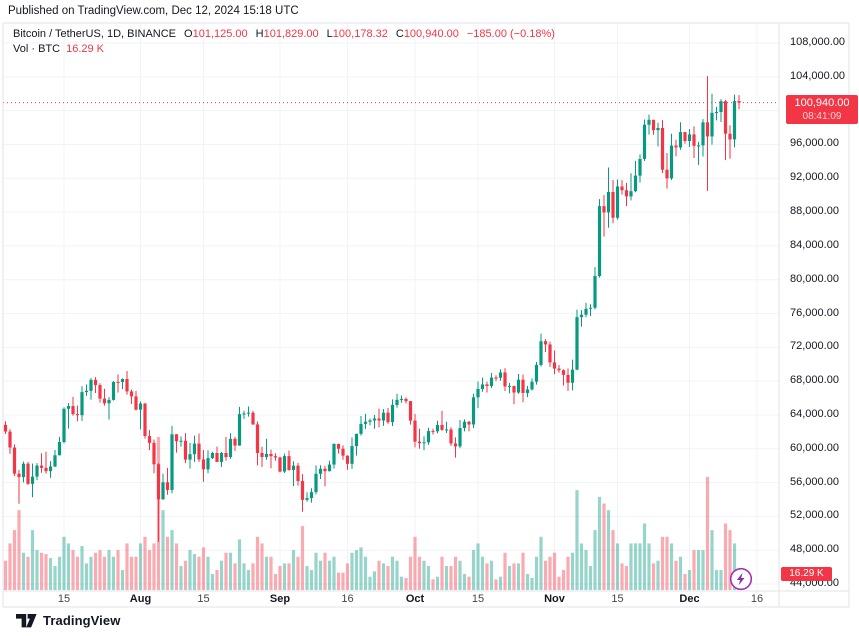 This screenshot has width=859, height=636. I want to click on price-axis-label: 76,000.00, so click(814, 312).